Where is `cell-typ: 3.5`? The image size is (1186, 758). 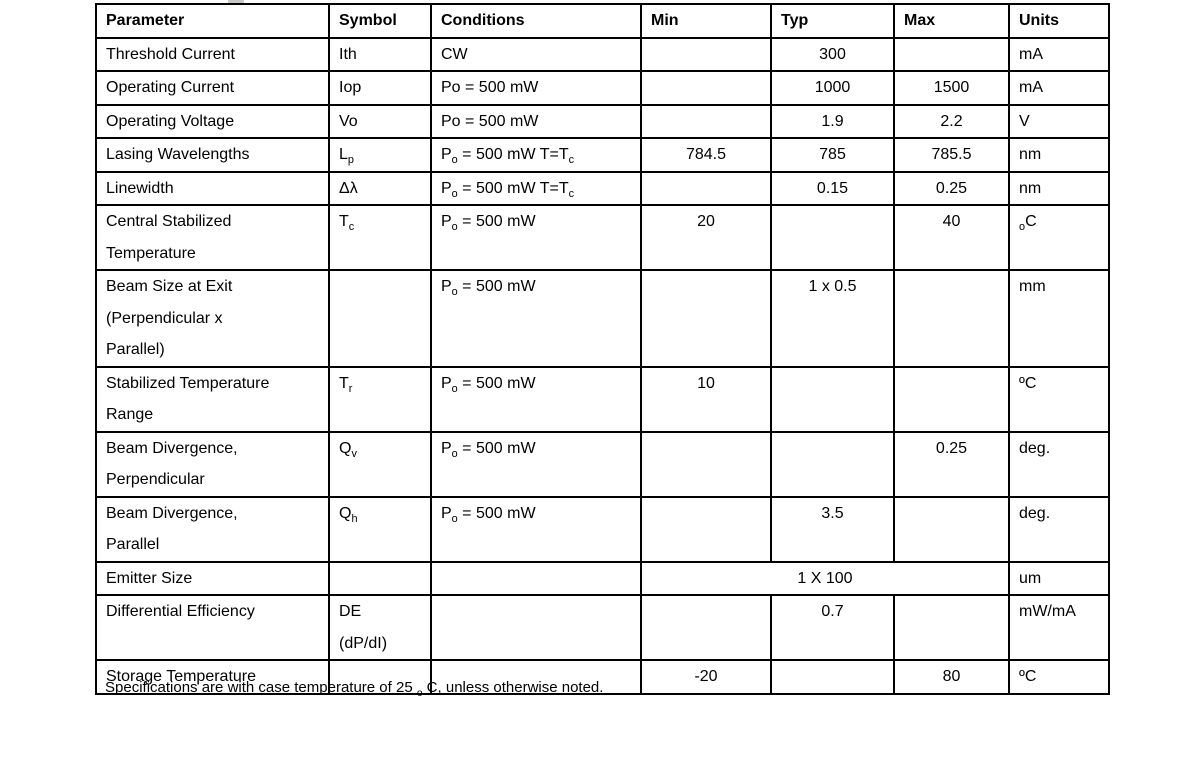
cell-typ: 3.5 is located at coordinates (832, 529).